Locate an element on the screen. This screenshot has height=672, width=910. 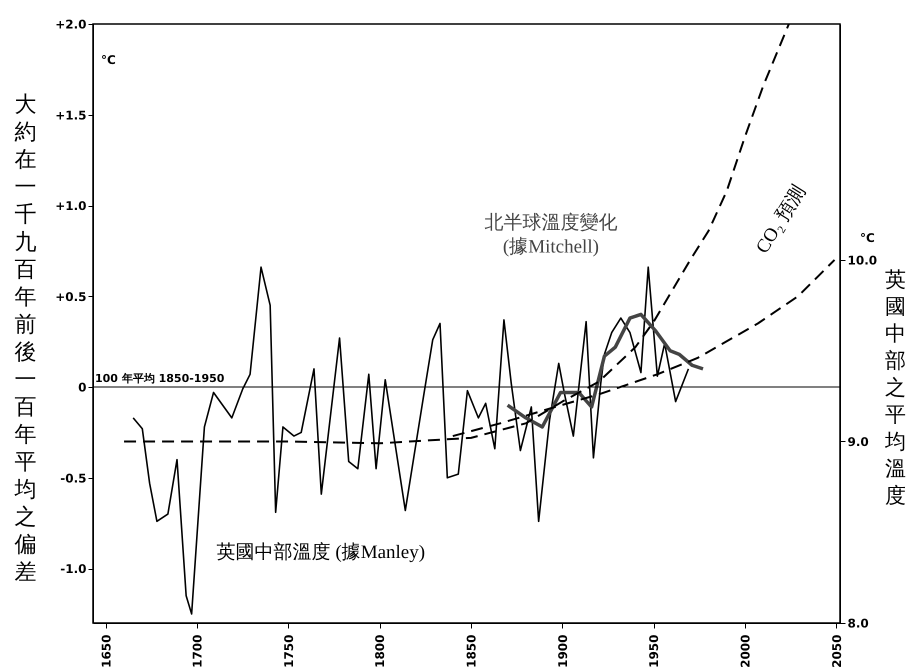
y-tick-label: +1.5 is located at coordinates (70, 115).